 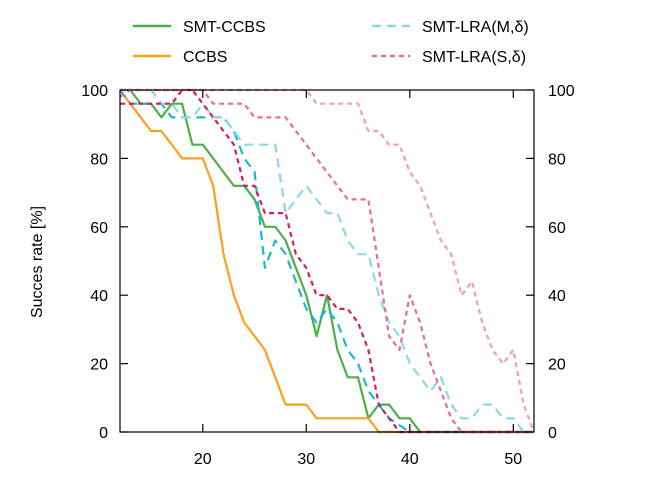 I want to click on y-axis-label: Succes rate [%], so click(x=37, y=262).